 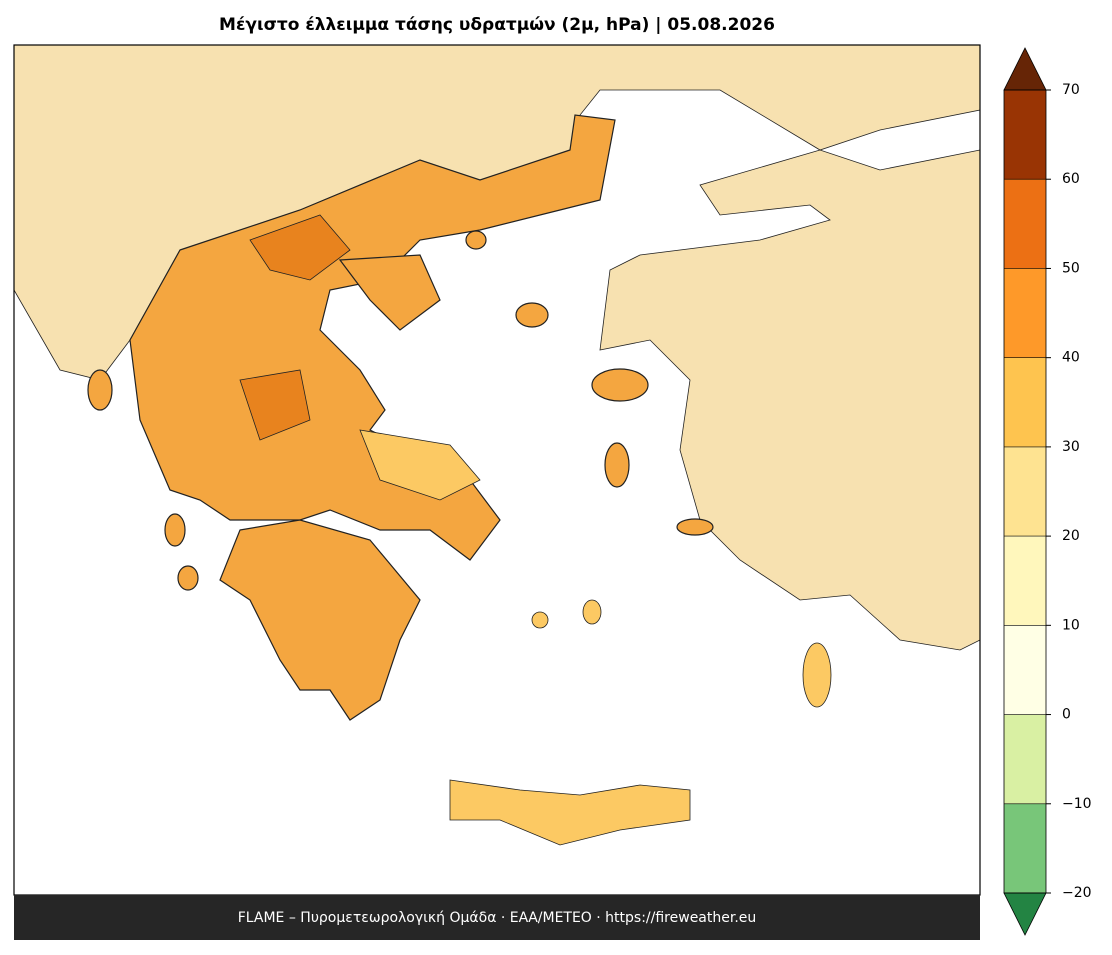 I want to click on kefalonia, so click(x=175, y=530).